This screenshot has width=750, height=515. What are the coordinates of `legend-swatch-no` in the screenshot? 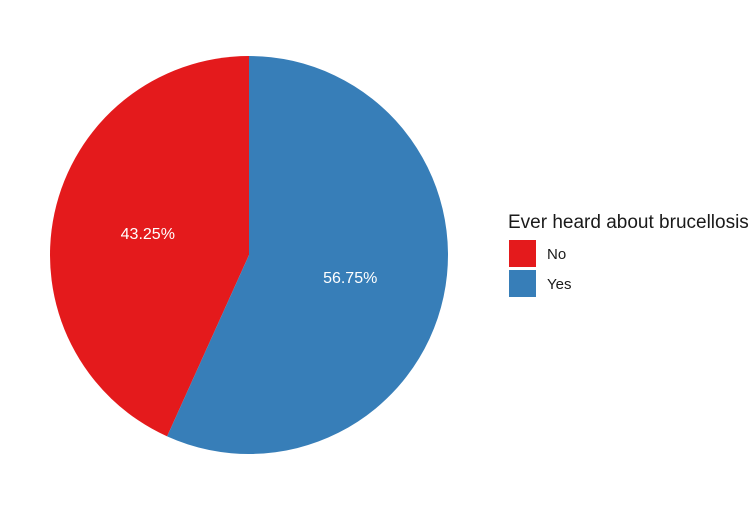 It's located at (522, 253).